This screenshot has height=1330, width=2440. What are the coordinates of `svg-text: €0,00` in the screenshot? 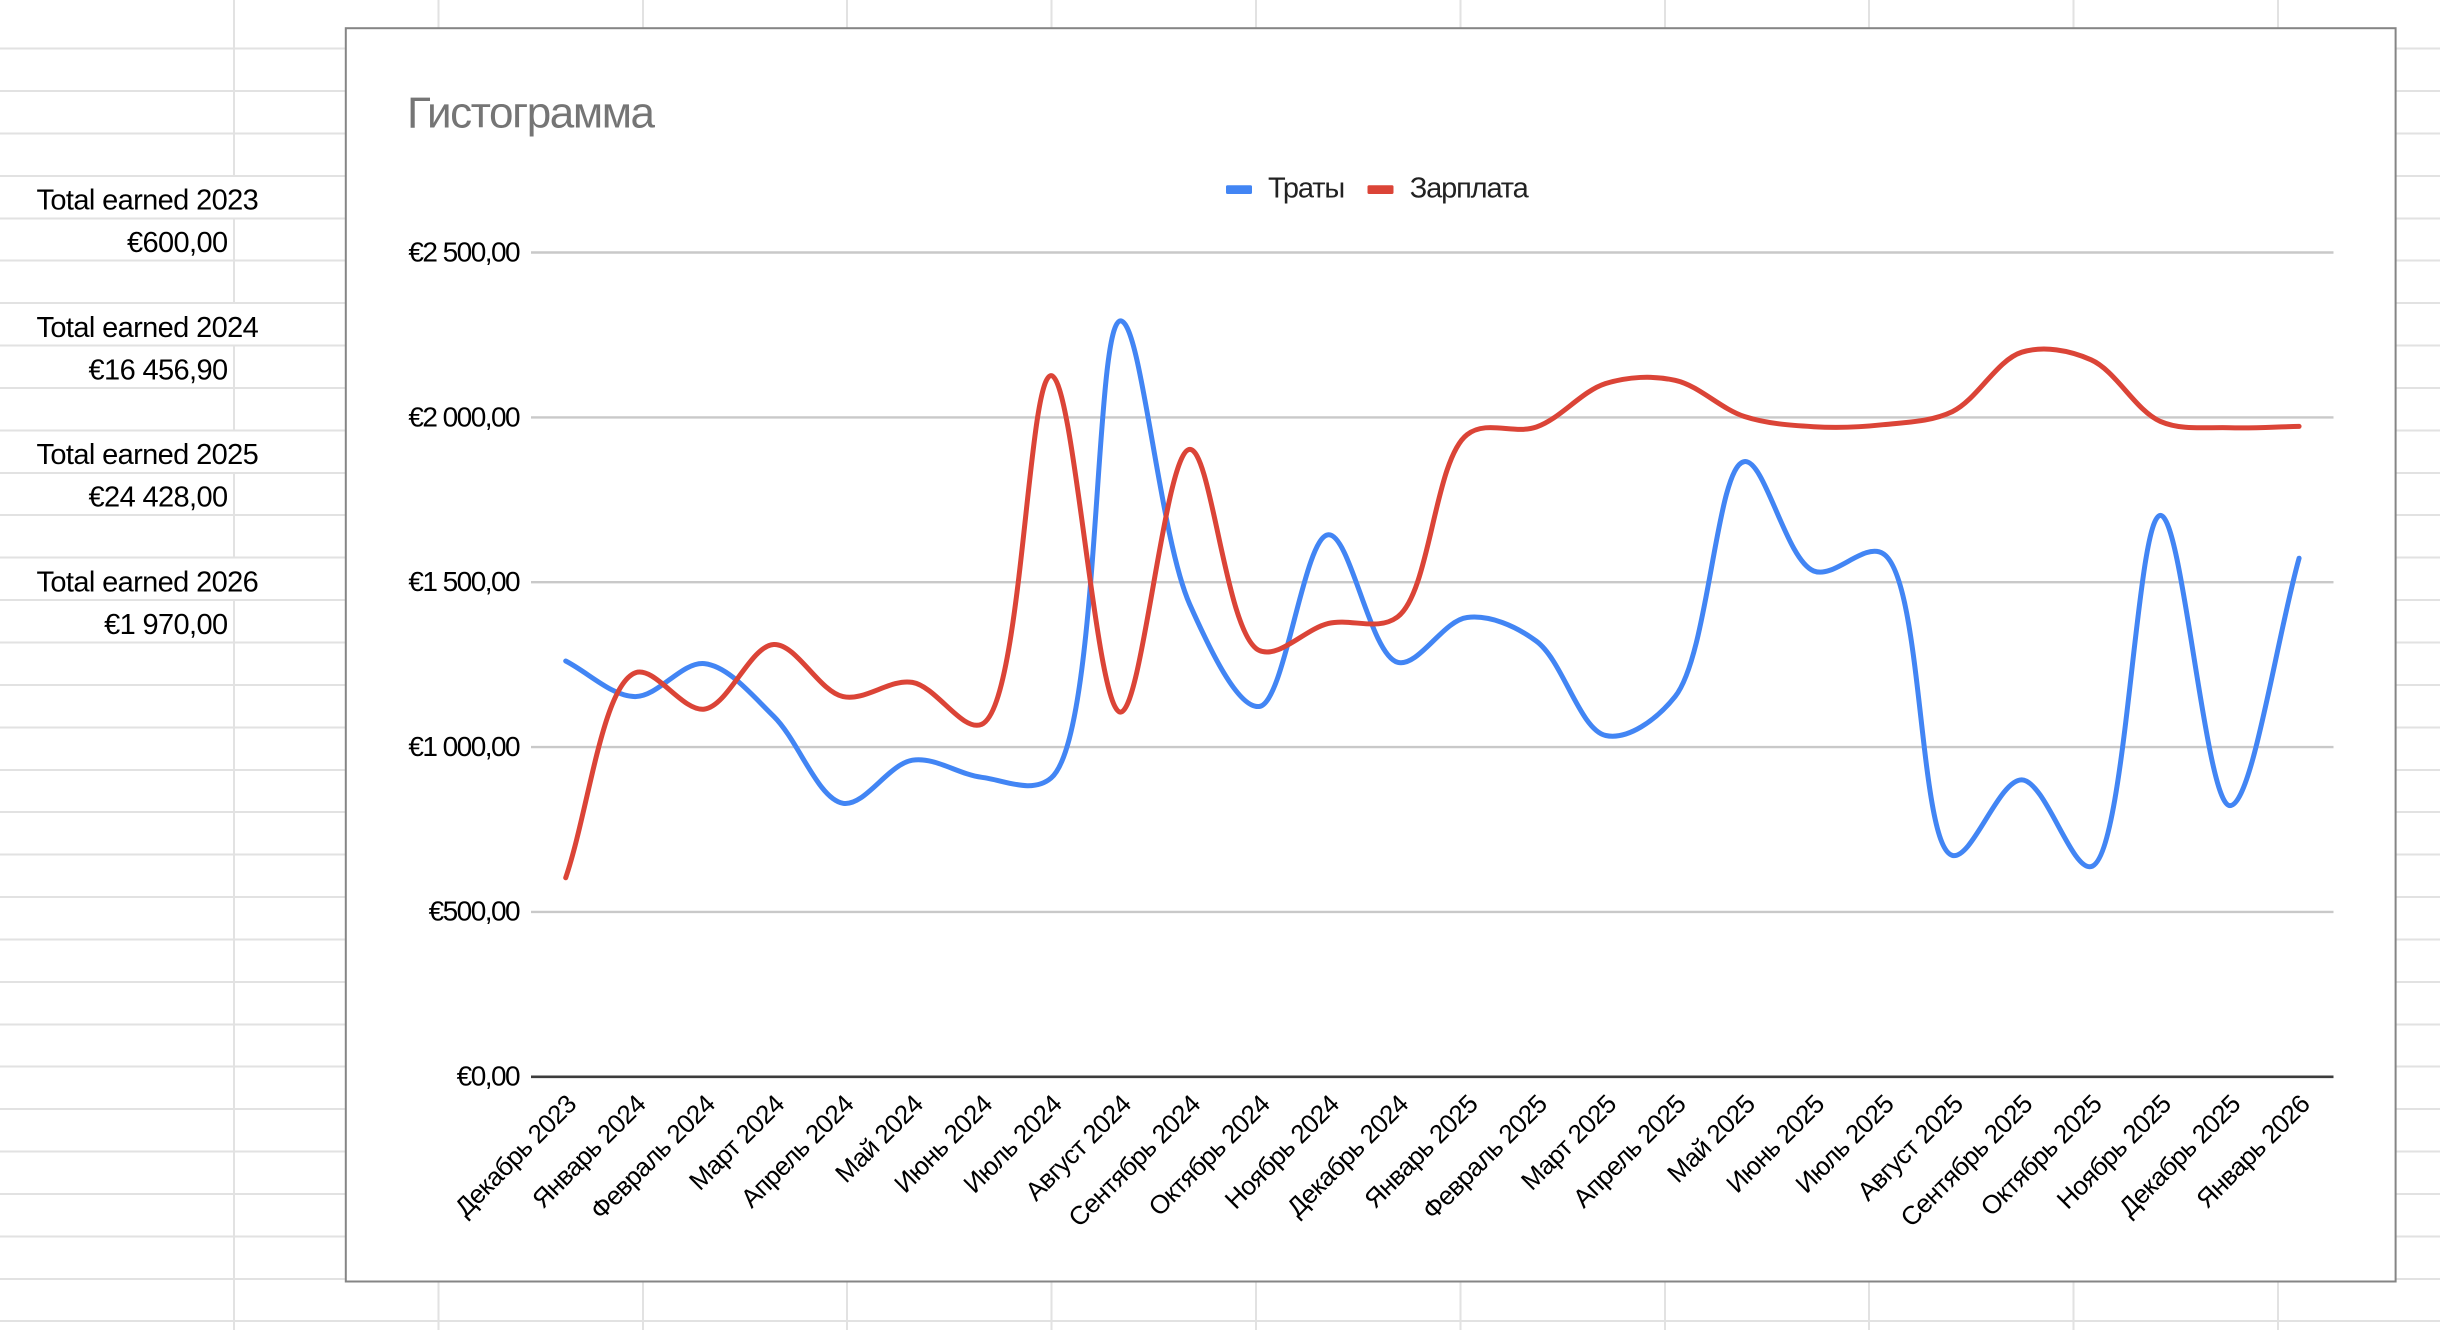 It's located at (488, 1075).